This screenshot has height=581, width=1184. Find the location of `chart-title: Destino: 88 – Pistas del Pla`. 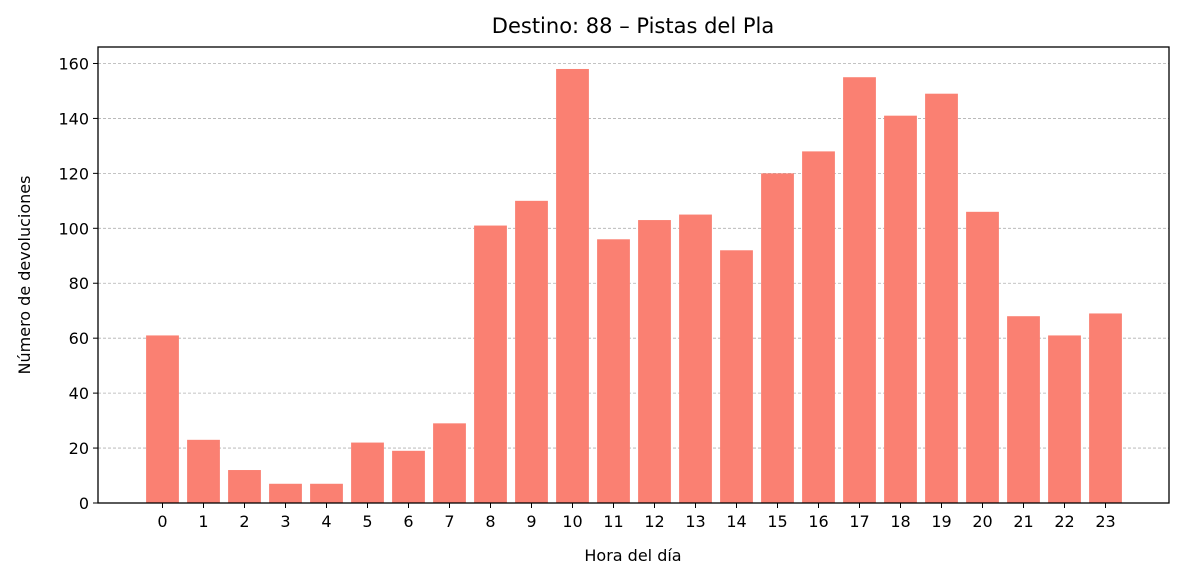

chart-title: Destino: 88 – Pistas del Pla is located at coordinates (633, 26).